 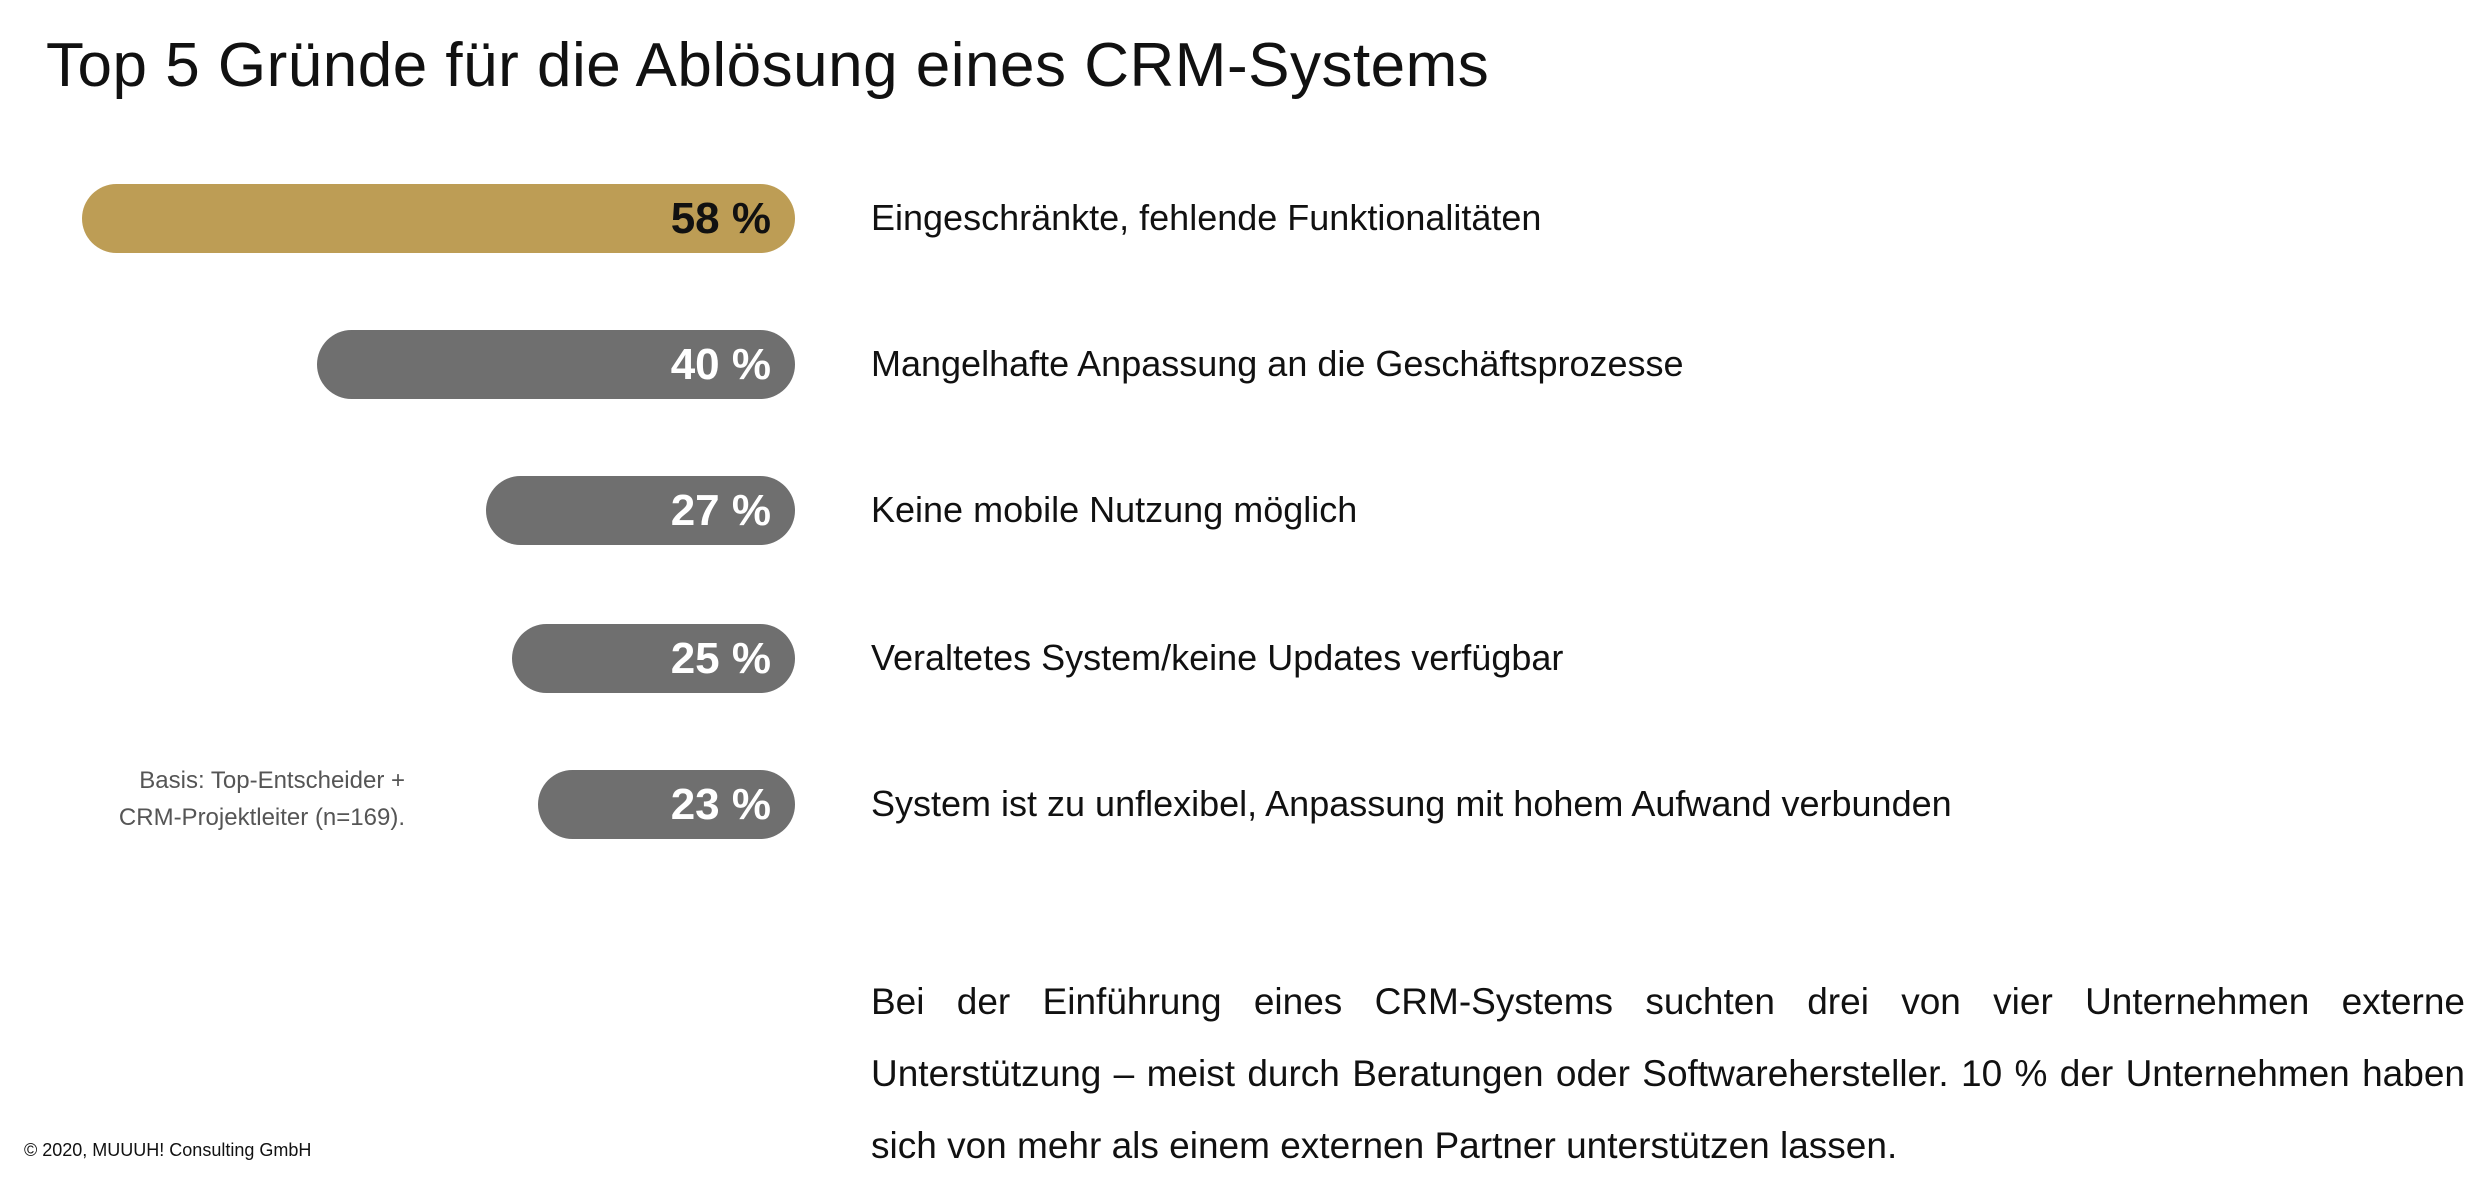 What do you see at coordinates (720, 658) in the screenshot?
I see `bar-value-label: 25 %` at bounding box center [720, 658].